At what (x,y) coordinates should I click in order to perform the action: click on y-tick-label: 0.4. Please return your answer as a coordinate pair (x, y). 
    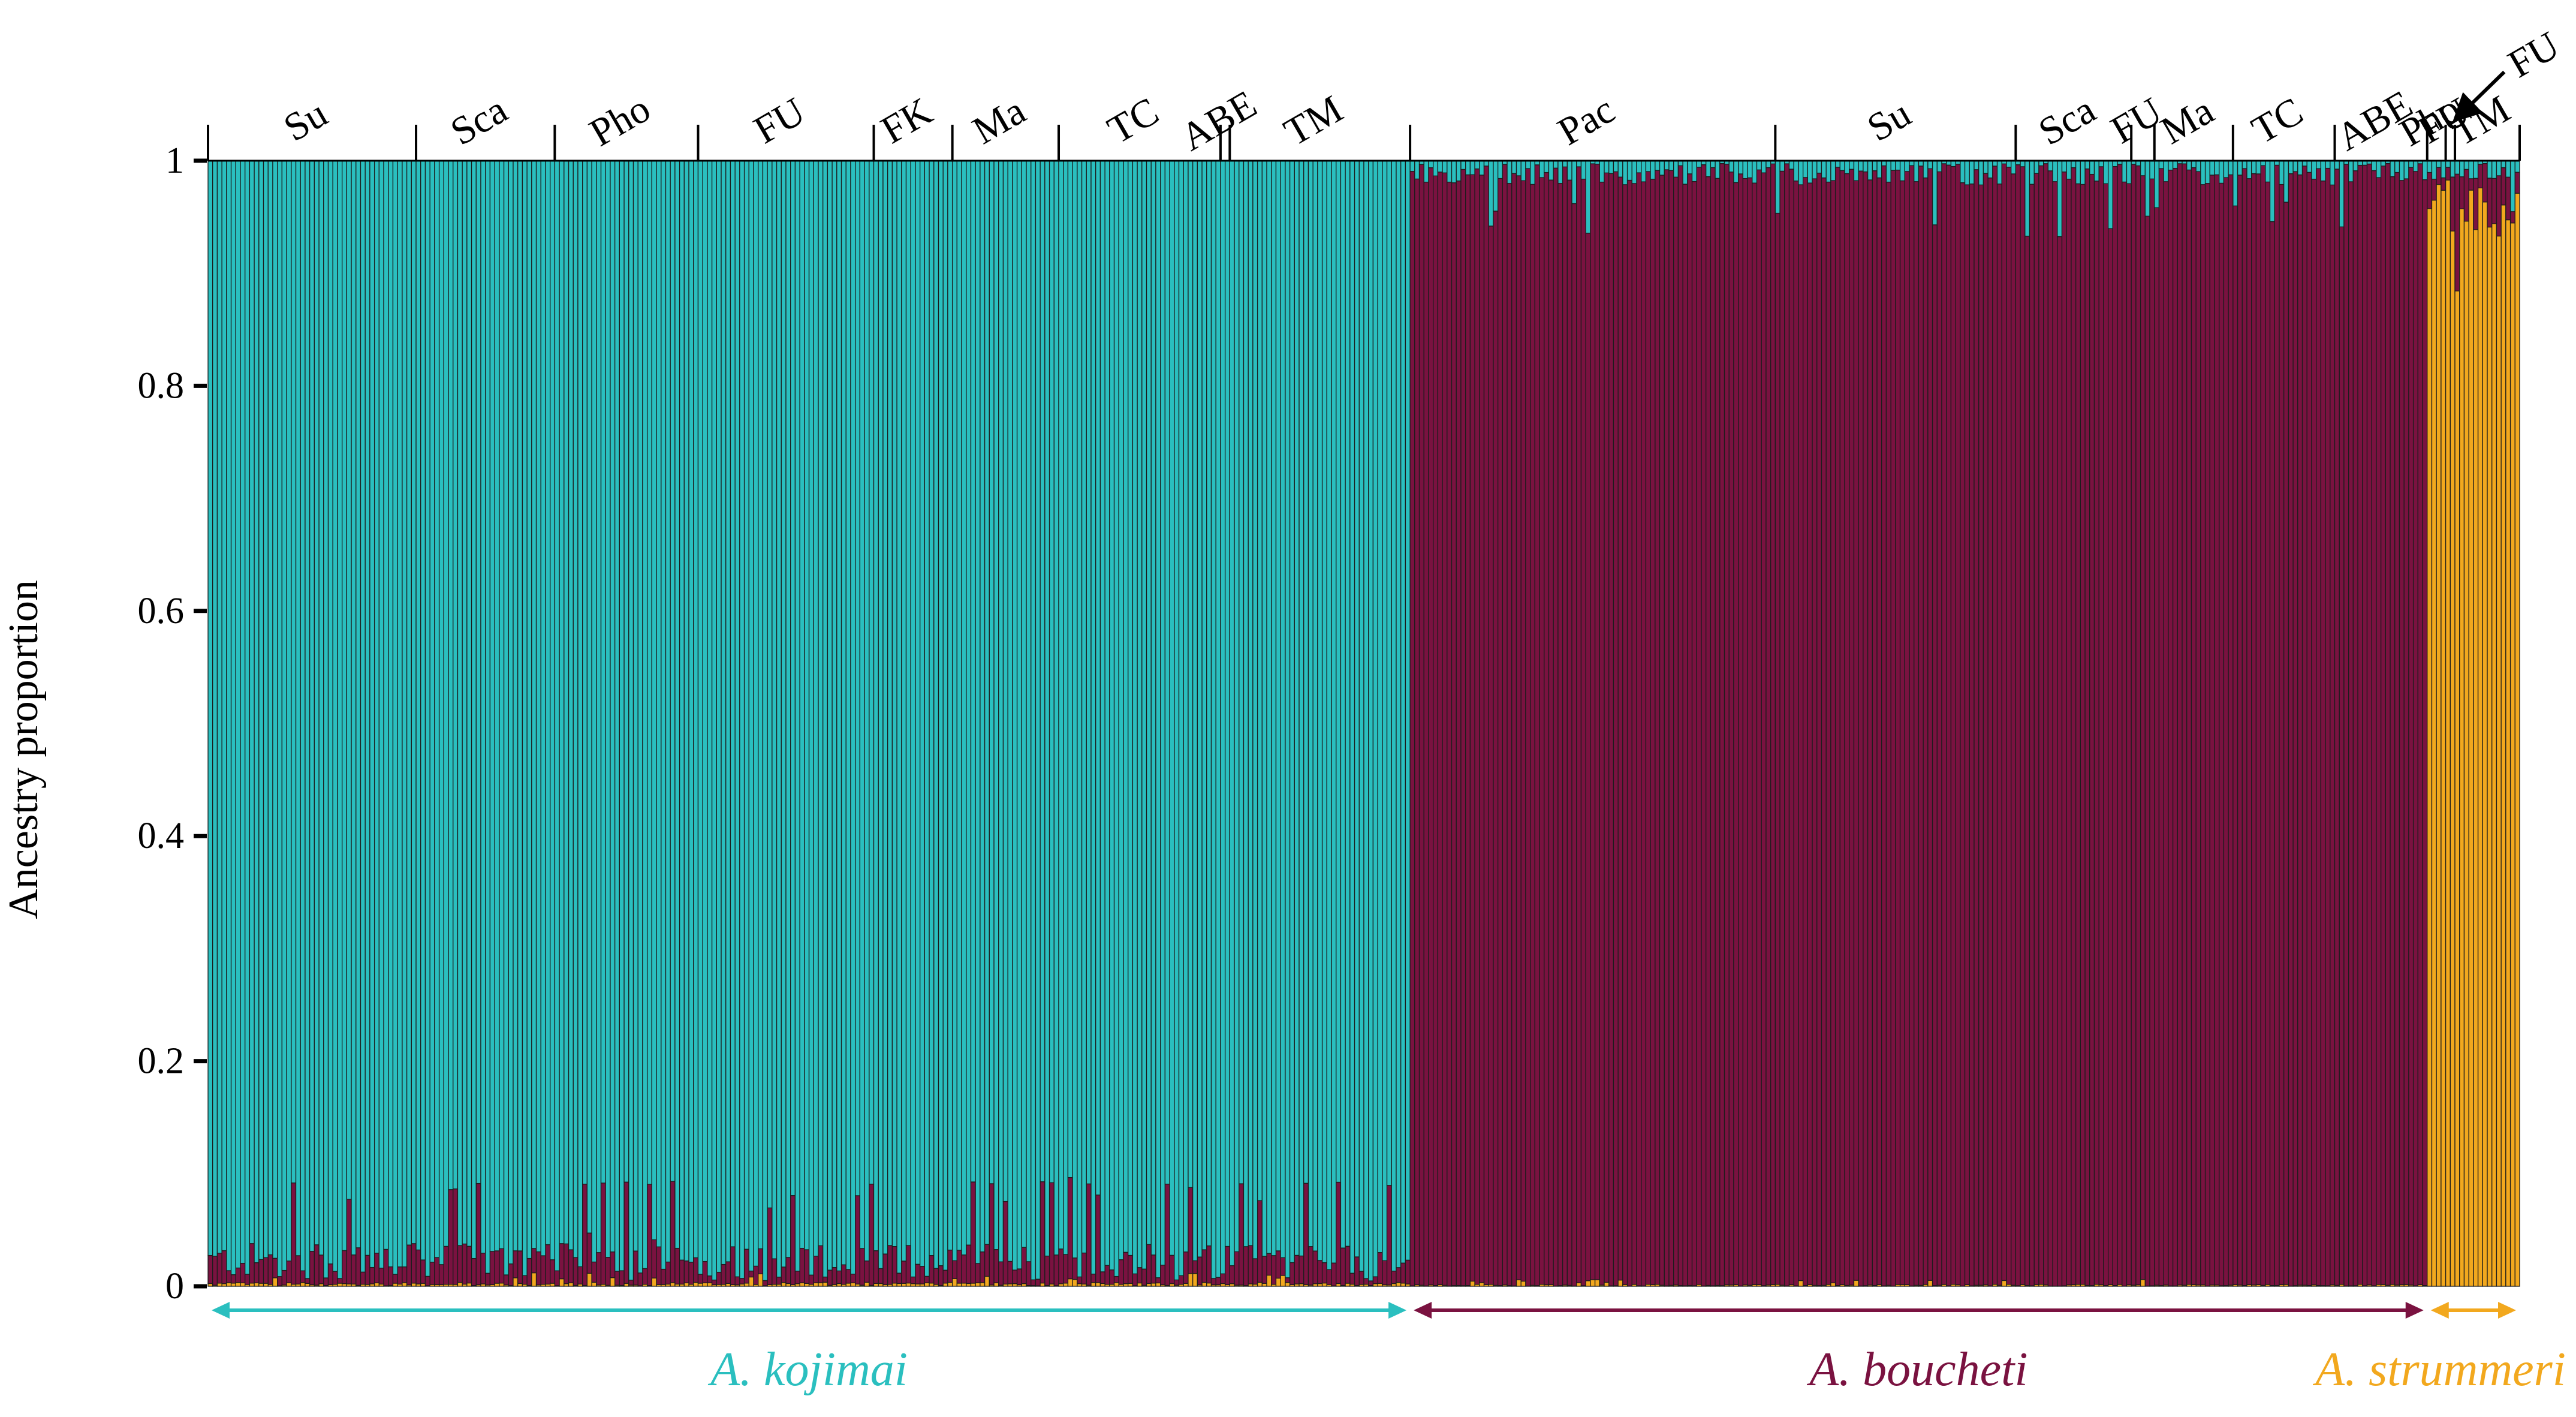
    Looking at the image, I should click on (161, 836).